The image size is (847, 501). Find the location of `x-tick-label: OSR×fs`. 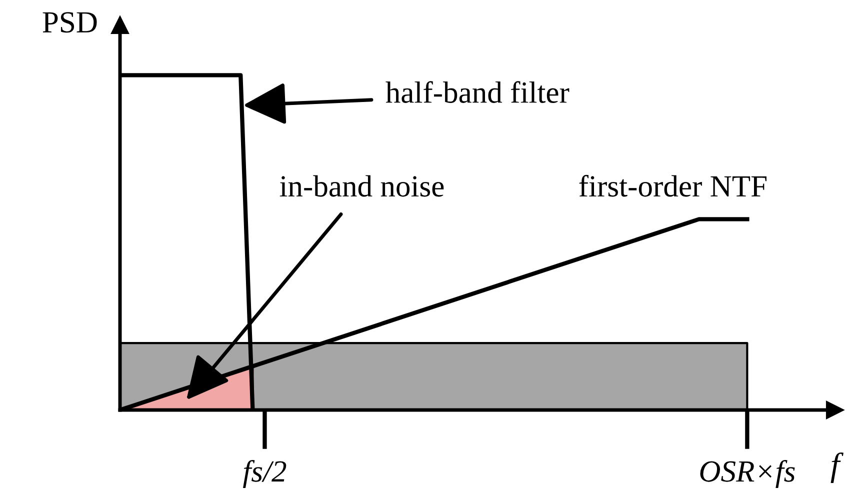

x-tick-label: OSR×fs is located at coordinates (747, 474).